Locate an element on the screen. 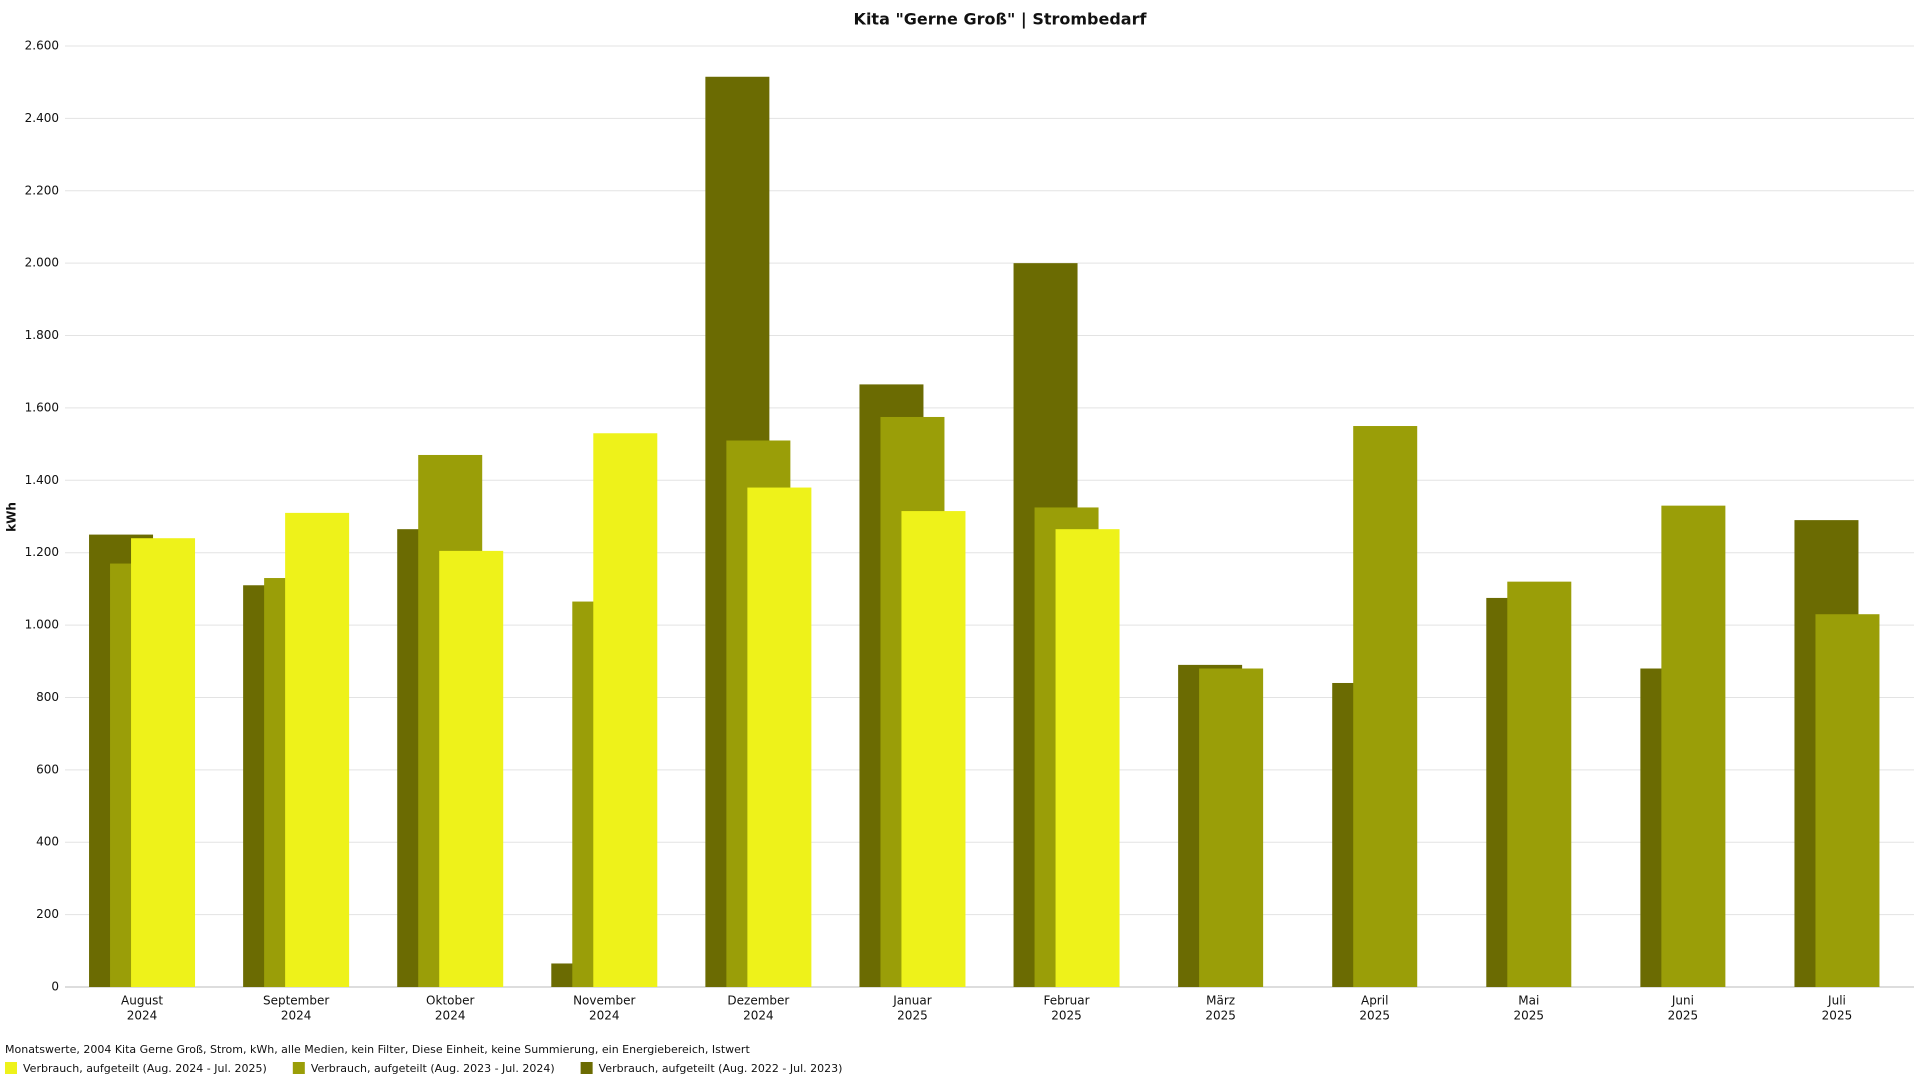  x-tick-label: August is located at coordinates (142, 1001).